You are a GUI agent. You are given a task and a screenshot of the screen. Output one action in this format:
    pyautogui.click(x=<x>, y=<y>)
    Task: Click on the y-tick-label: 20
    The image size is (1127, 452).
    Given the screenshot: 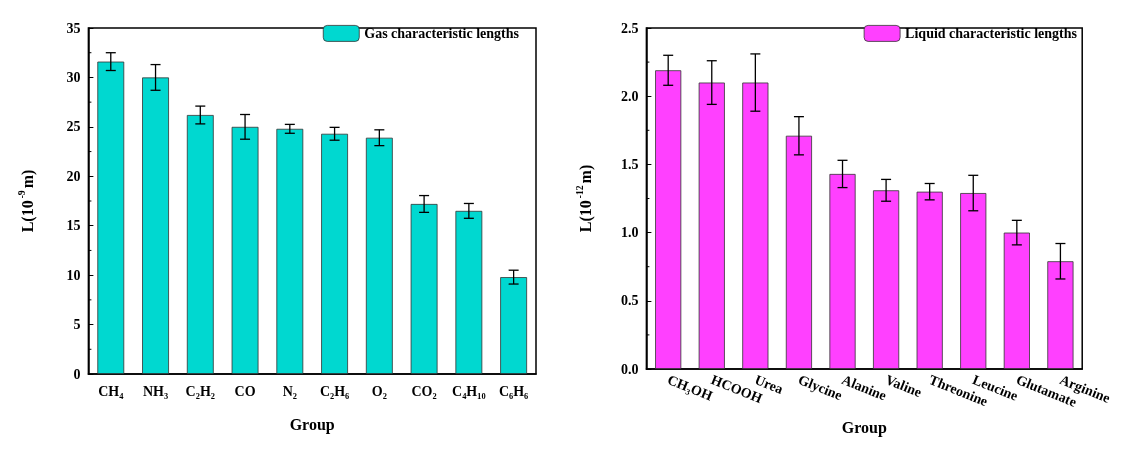 What is the action you would take?
    pyautogui.click(x=73, y=176)
    